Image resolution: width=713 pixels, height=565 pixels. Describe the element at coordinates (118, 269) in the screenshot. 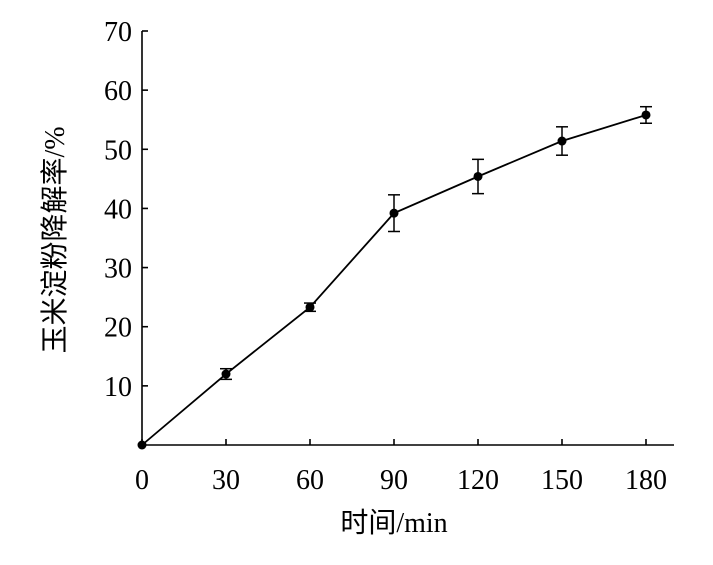

I see `y-tick-label: 30` at that location.